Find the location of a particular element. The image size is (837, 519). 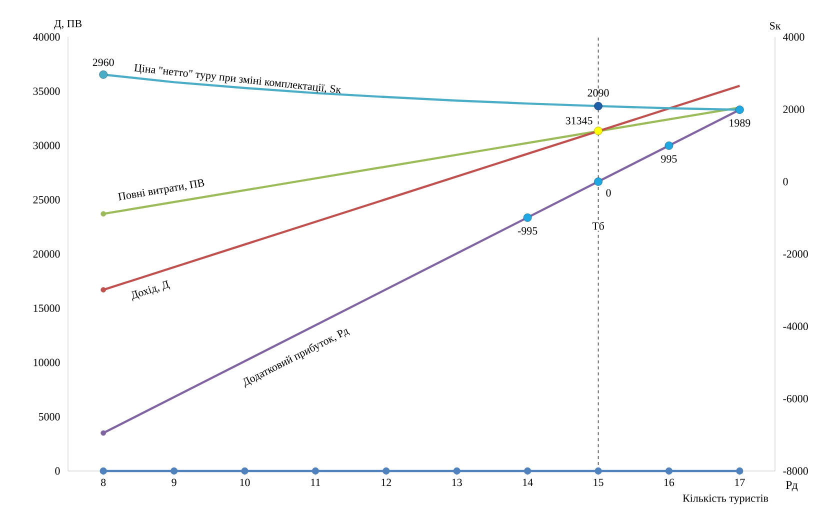

y2-tick-label: -8000 is located at coordinates (795, 471).